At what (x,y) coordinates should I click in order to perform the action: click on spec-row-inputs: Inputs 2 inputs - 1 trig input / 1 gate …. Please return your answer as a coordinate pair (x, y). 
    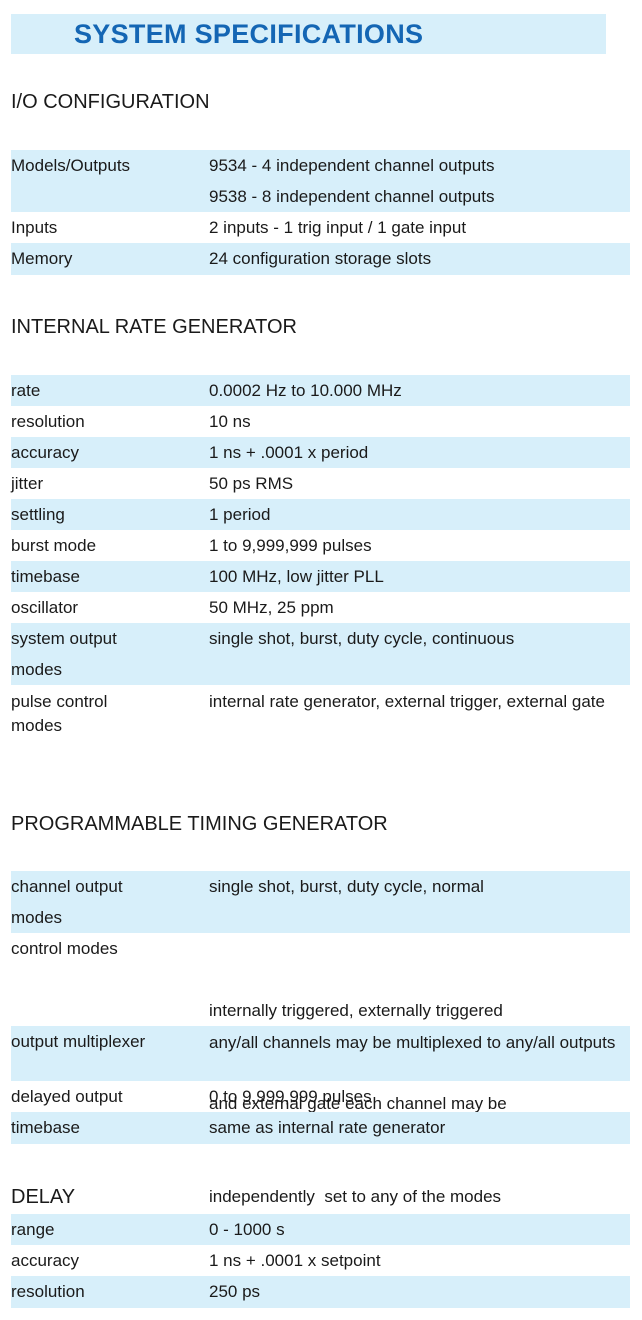
    Looking at the image, I should click on (320, 227).